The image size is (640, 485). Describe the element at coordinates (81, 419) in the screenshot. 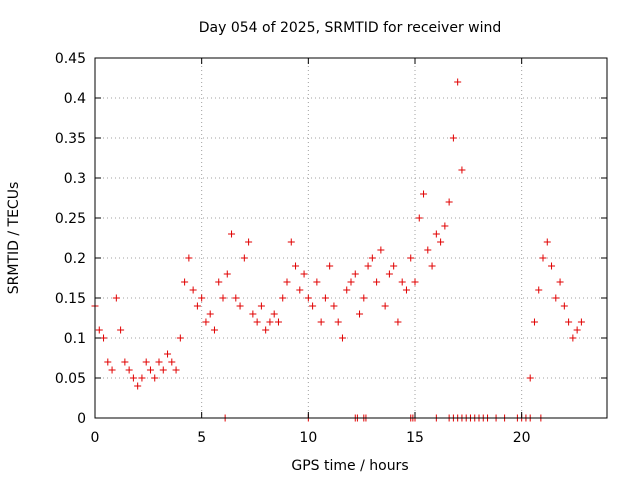

I see `y-tick-label: 0` at that location.